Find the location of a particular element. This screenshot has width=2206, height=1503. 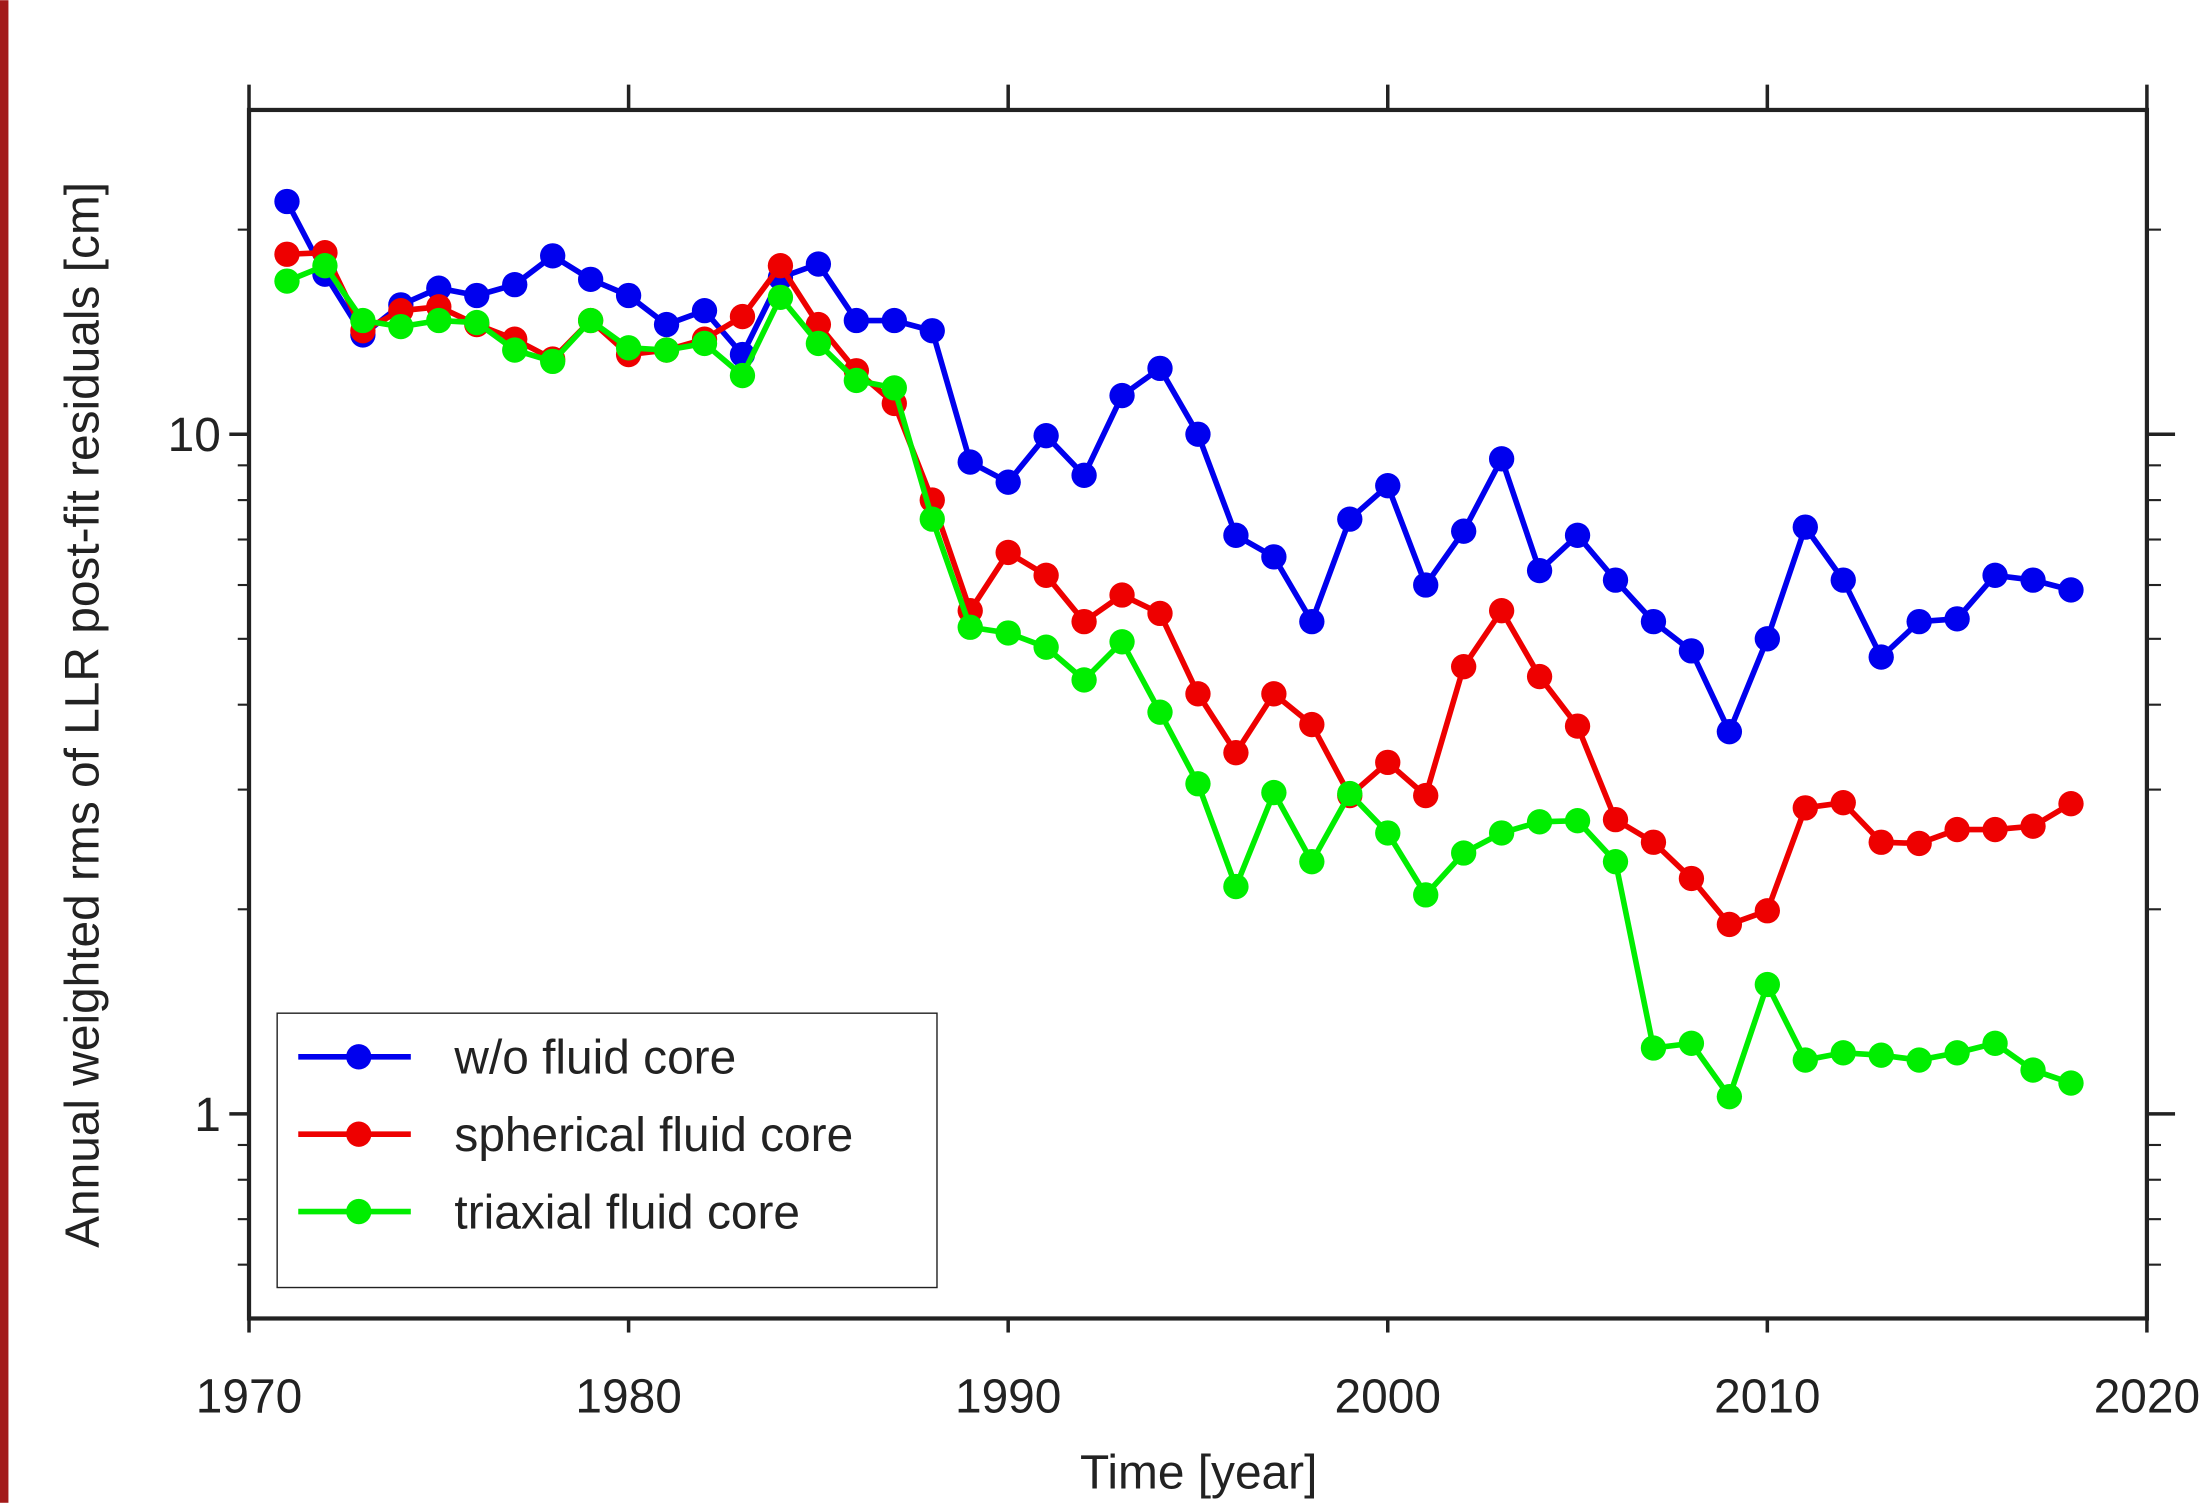

legend-label: spherical fluid core is located at coordinates (653, 1135).